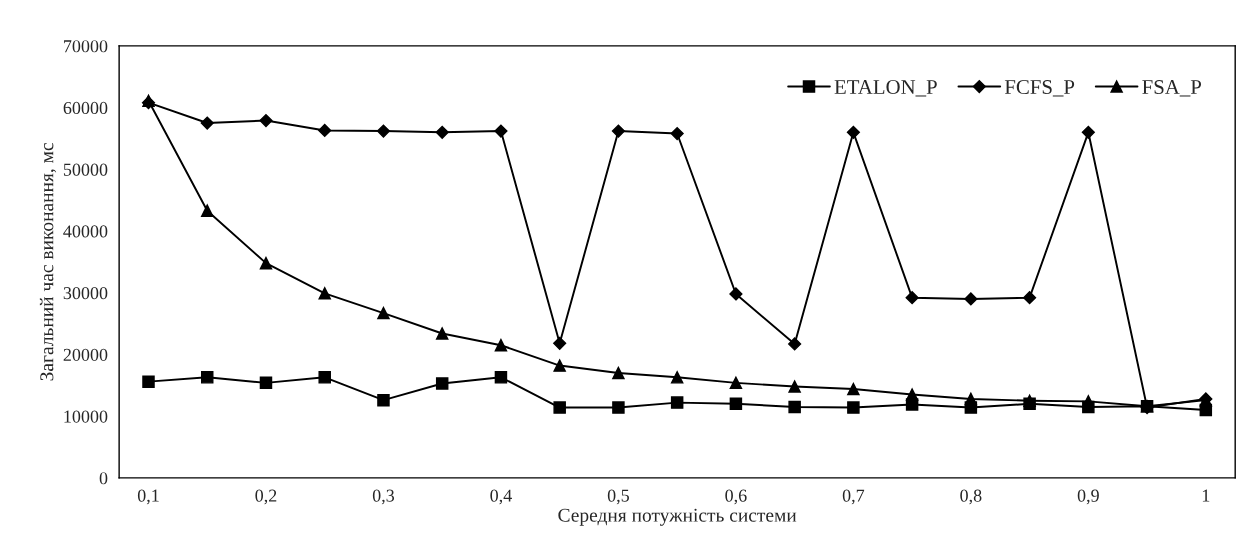 Image resolution: width=1254 pixels, height=540 pixels. I want to click on legend-label: FCFS_P, so click(1039, 88).